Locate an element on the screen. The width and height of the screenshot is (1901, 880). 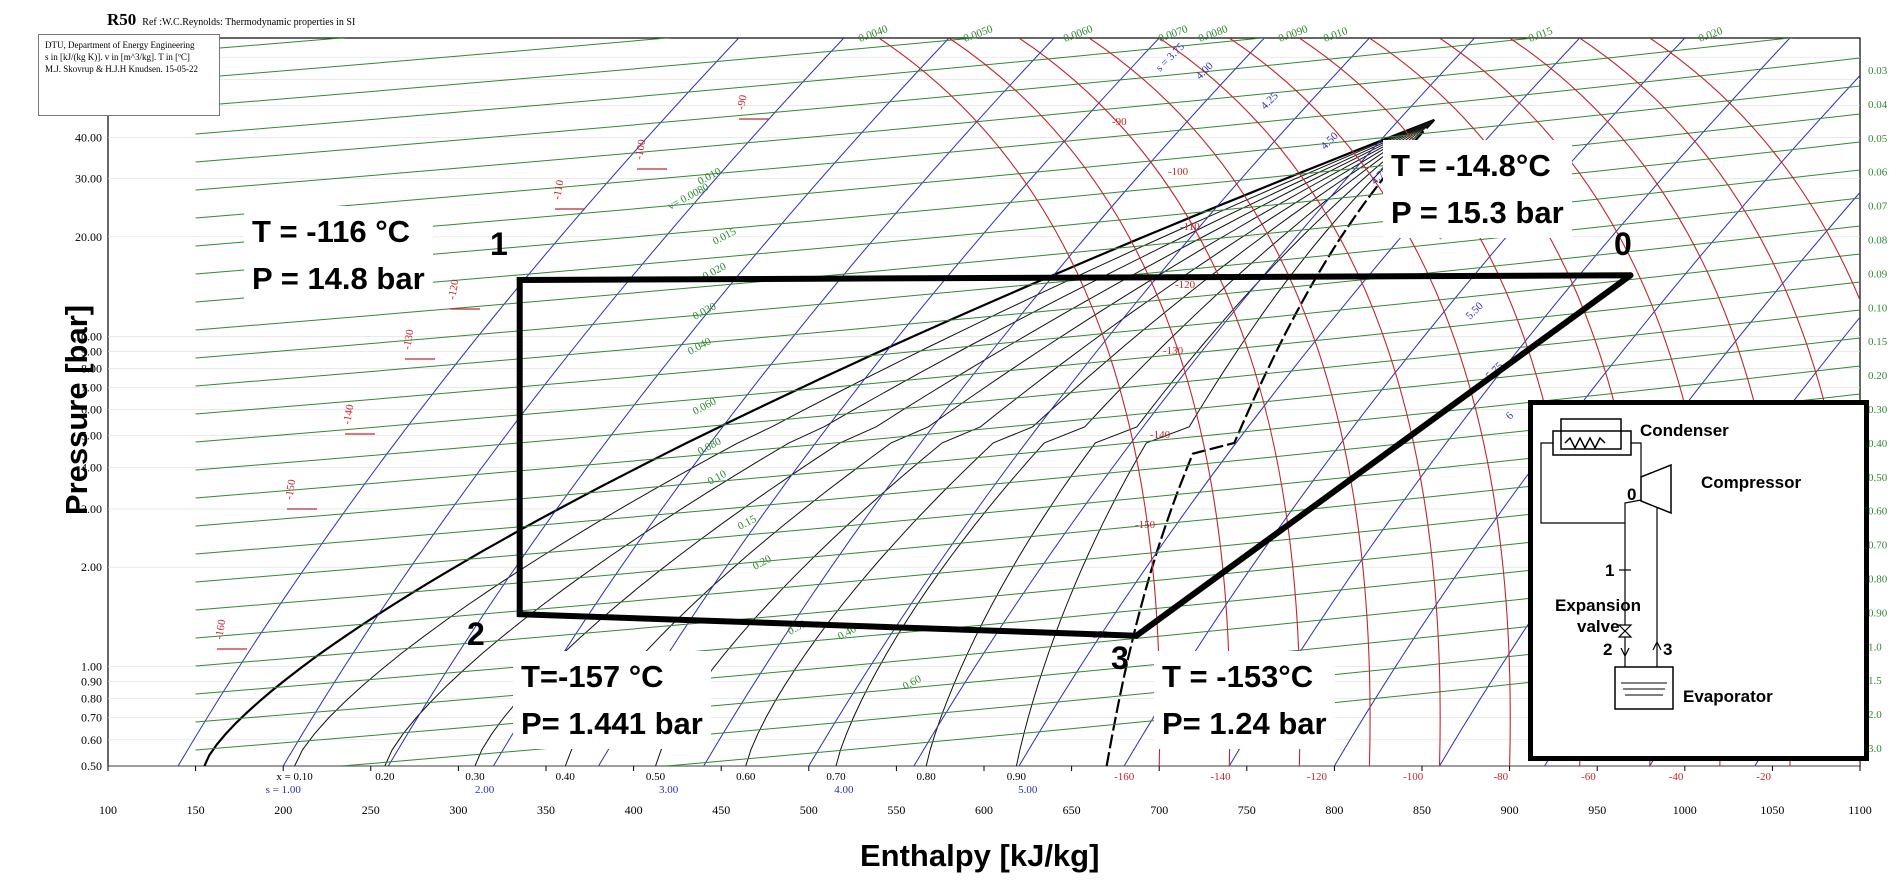
info-line: M.J. Skovrup & H.J.H Knudsen. 15-05-22 is located at coordinates (121, 69).